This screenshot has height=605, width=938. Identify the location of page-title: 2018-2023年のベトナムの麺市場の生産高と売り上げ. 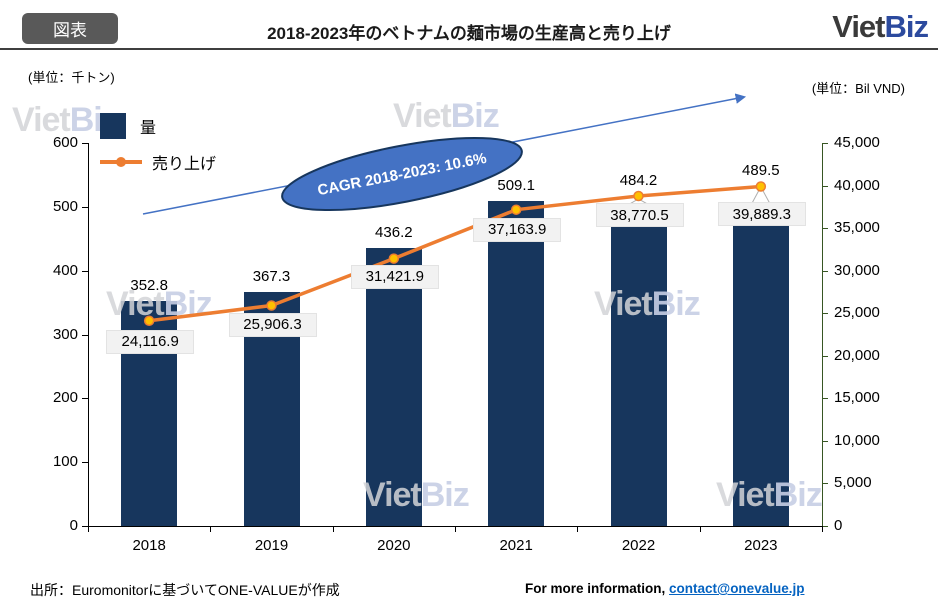
(469, 33).